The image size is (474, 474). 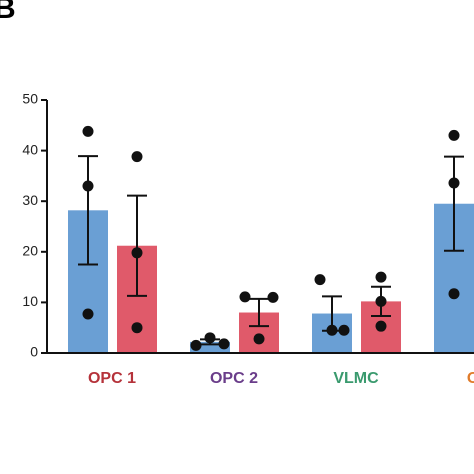 What do you see at coordinates (34, 352) in the screenshot?
I see `y-tick-label: 0` at bounding box center [34, 352].